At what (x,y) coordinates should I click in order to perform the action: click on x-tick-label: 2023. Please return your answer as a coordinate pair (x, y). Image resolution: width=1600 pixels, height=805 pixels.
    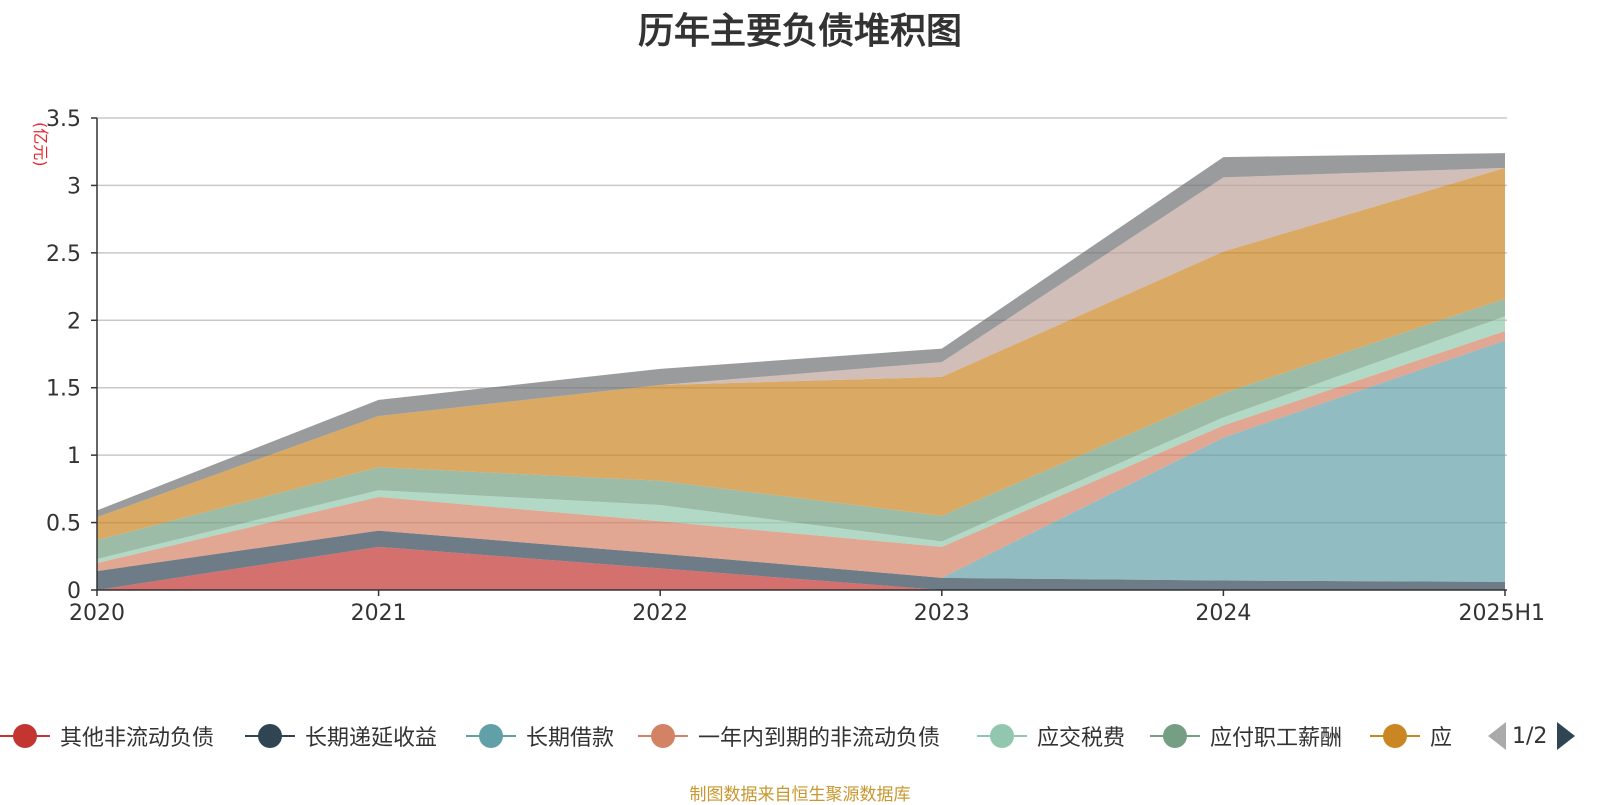
    Looking at the image, I should click on (942, 613).